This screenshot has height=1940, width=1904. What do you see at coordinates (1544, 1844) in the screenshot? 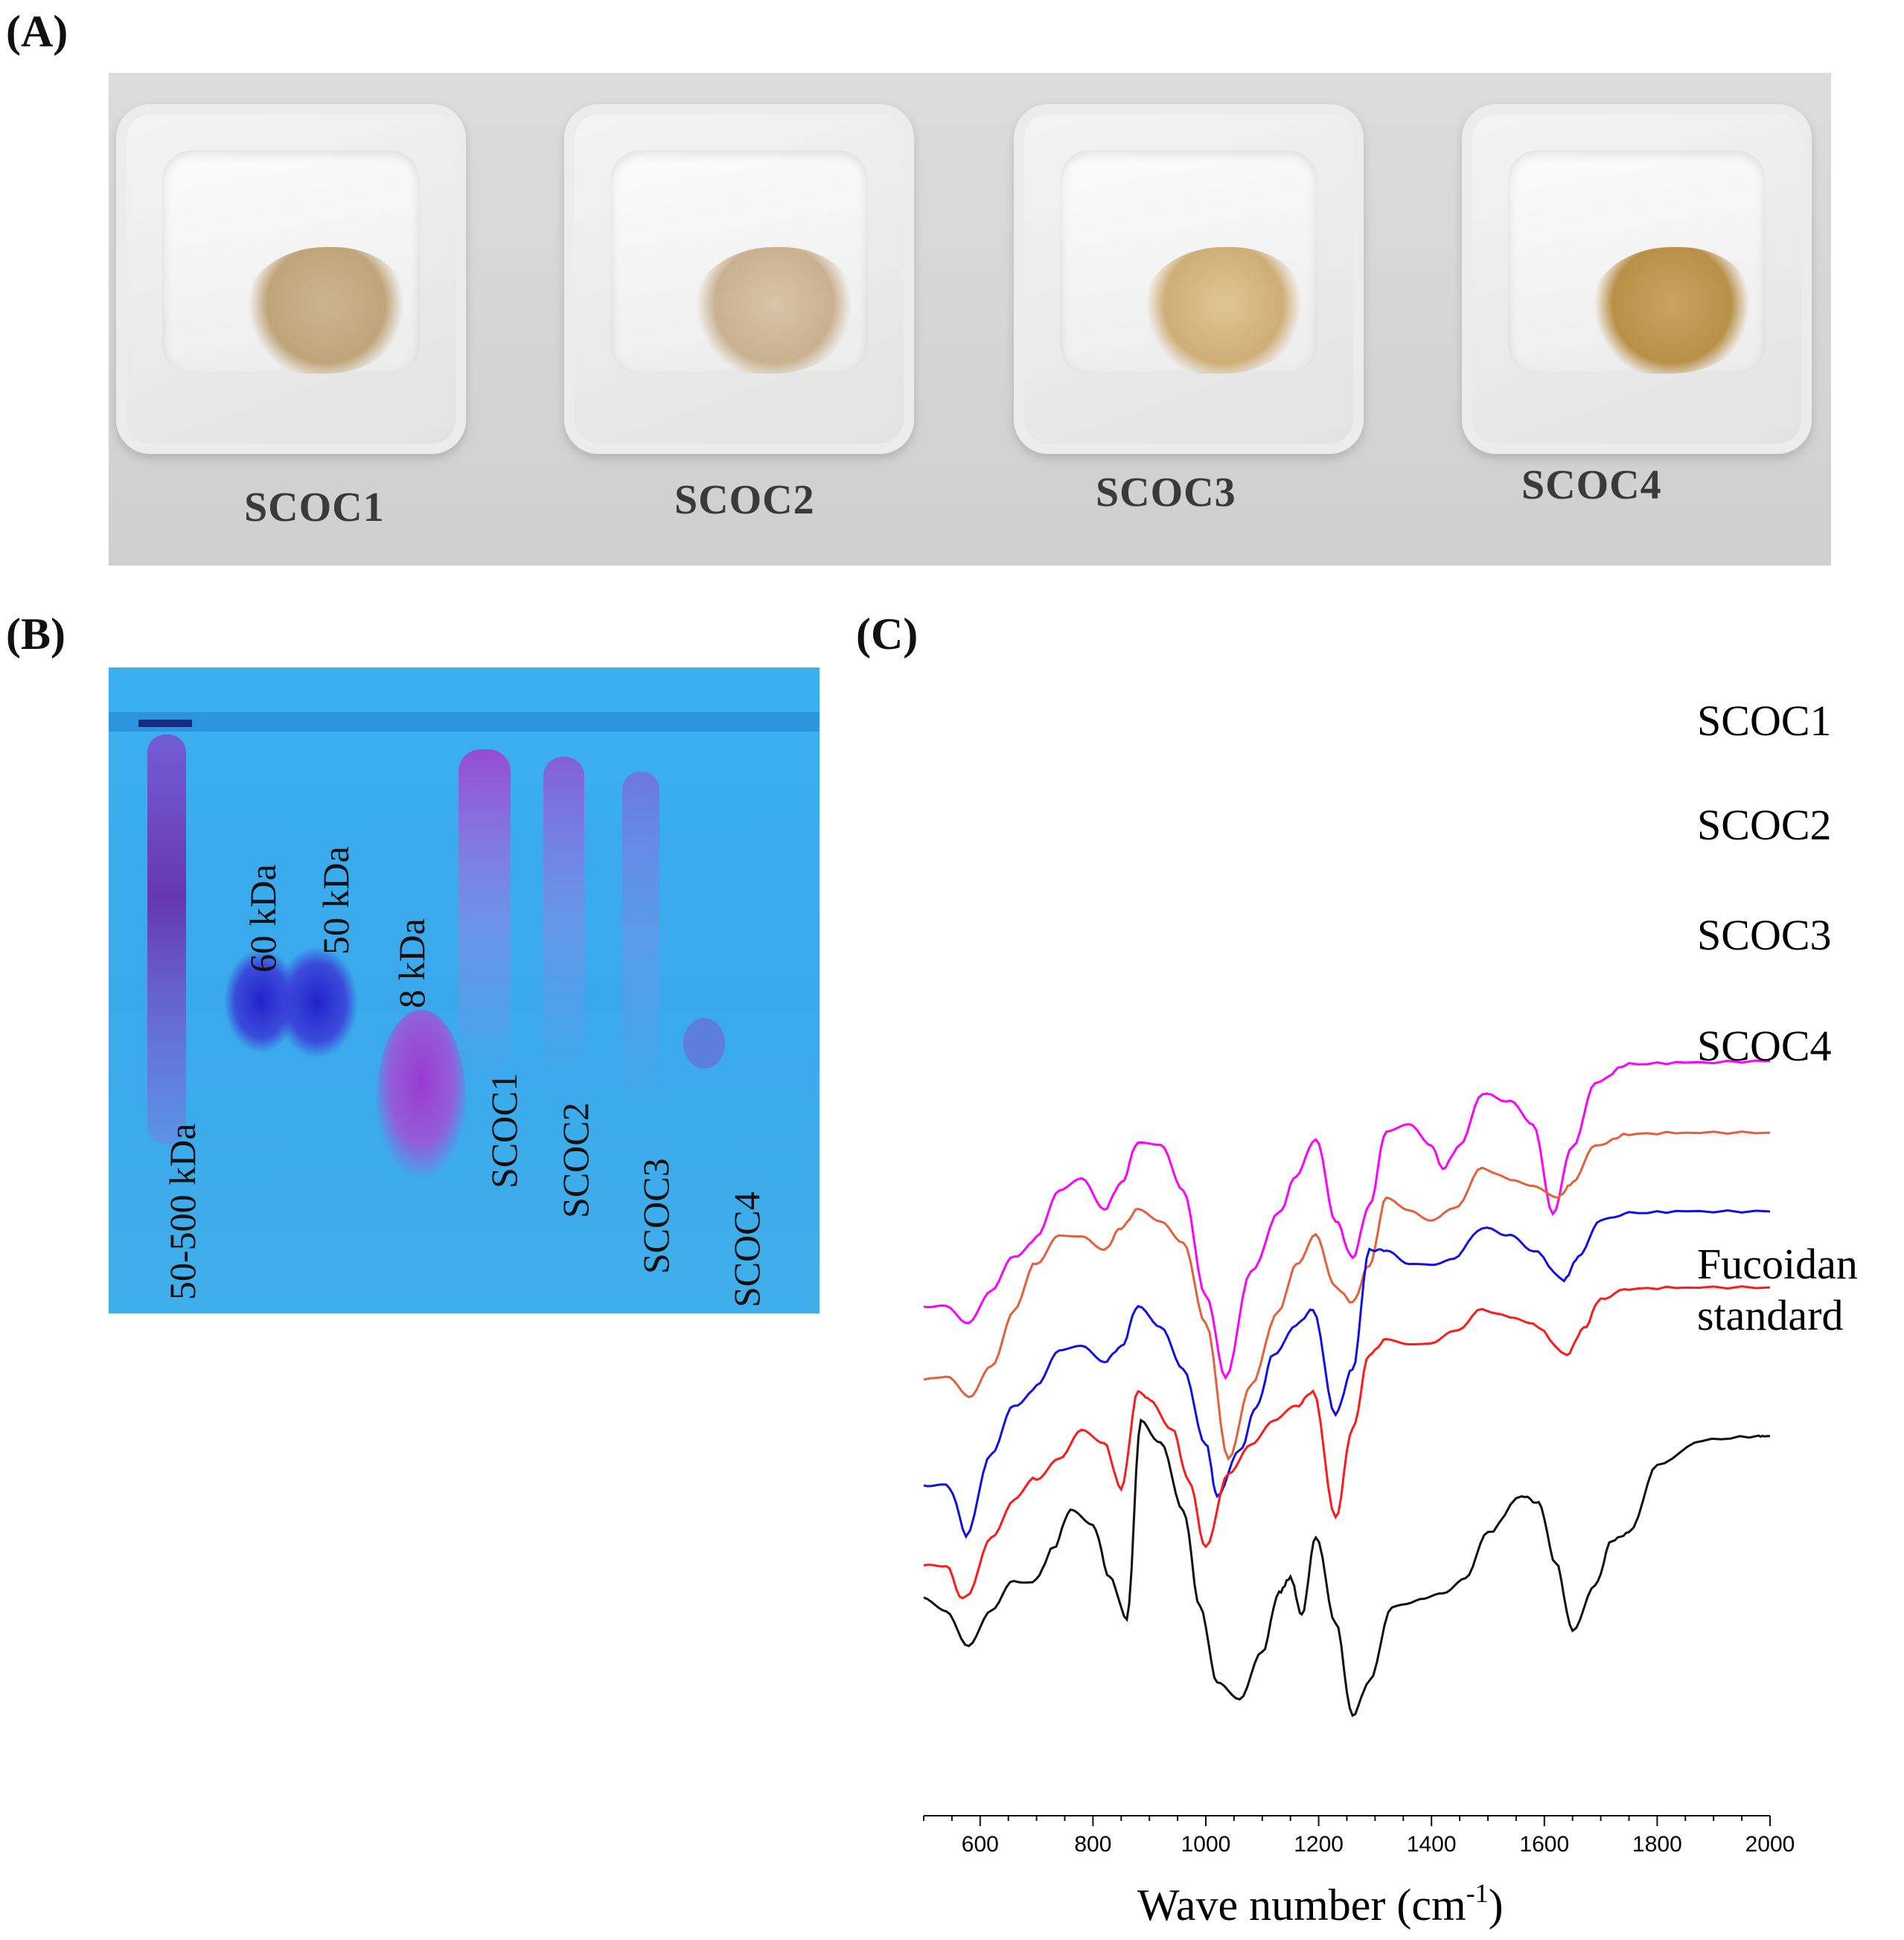
I see `x-tick-label: 1600` at bounding box center [1544, 1844].